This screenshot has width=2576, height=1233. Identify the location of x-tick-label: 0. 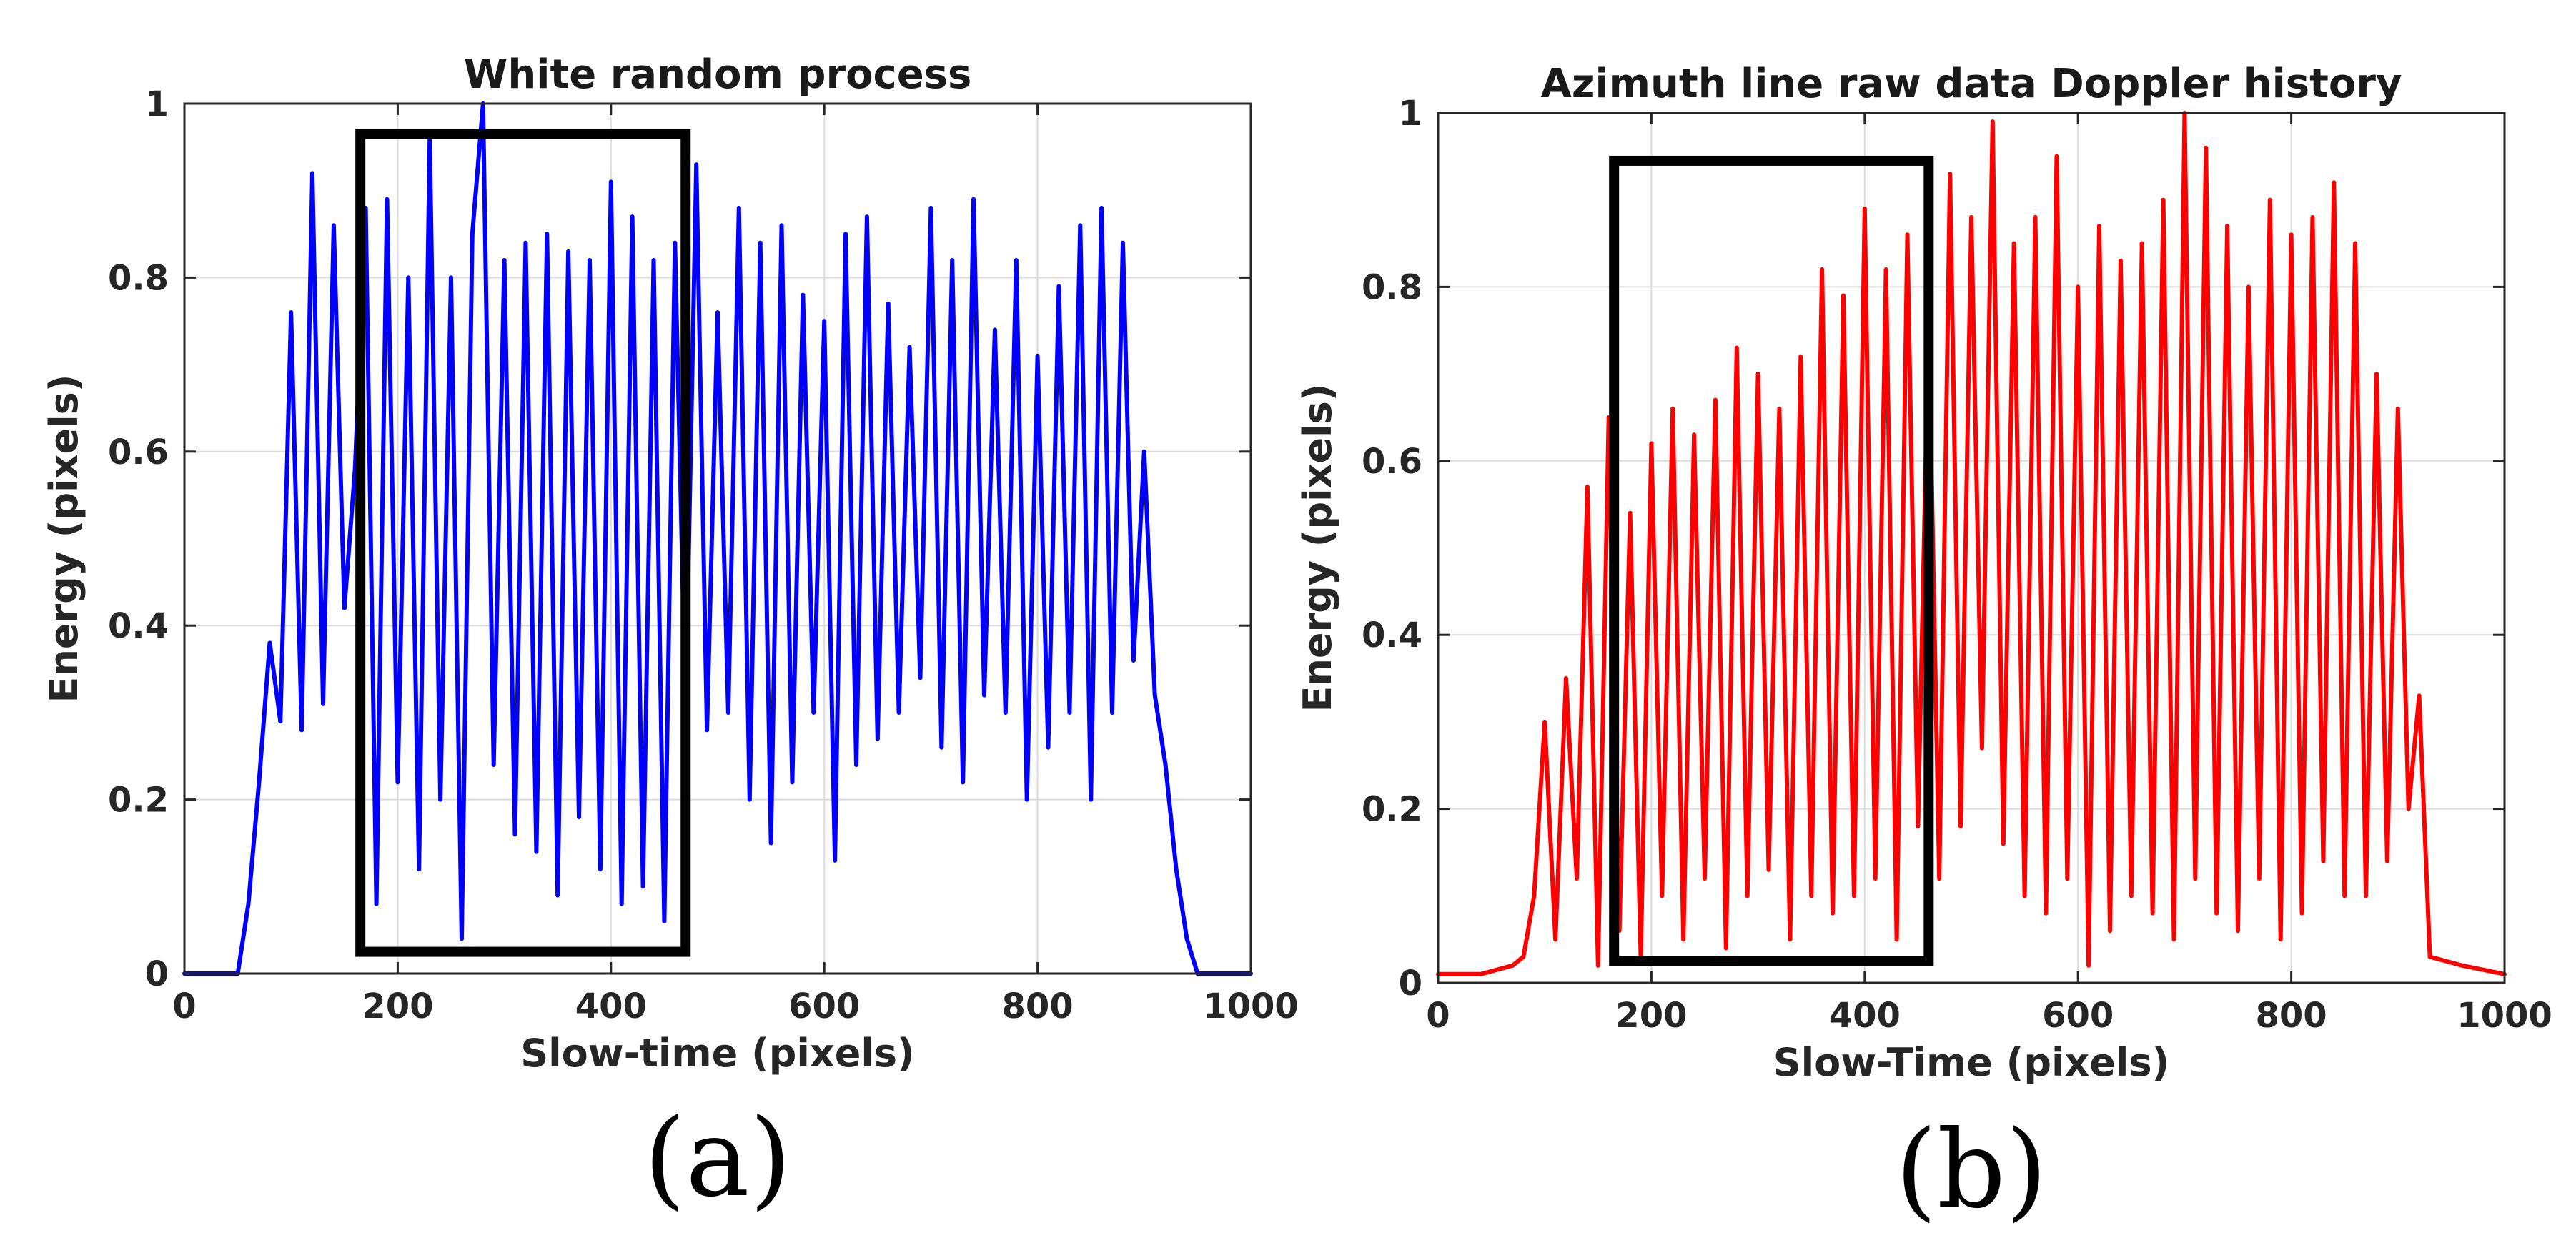
(184, 1006).